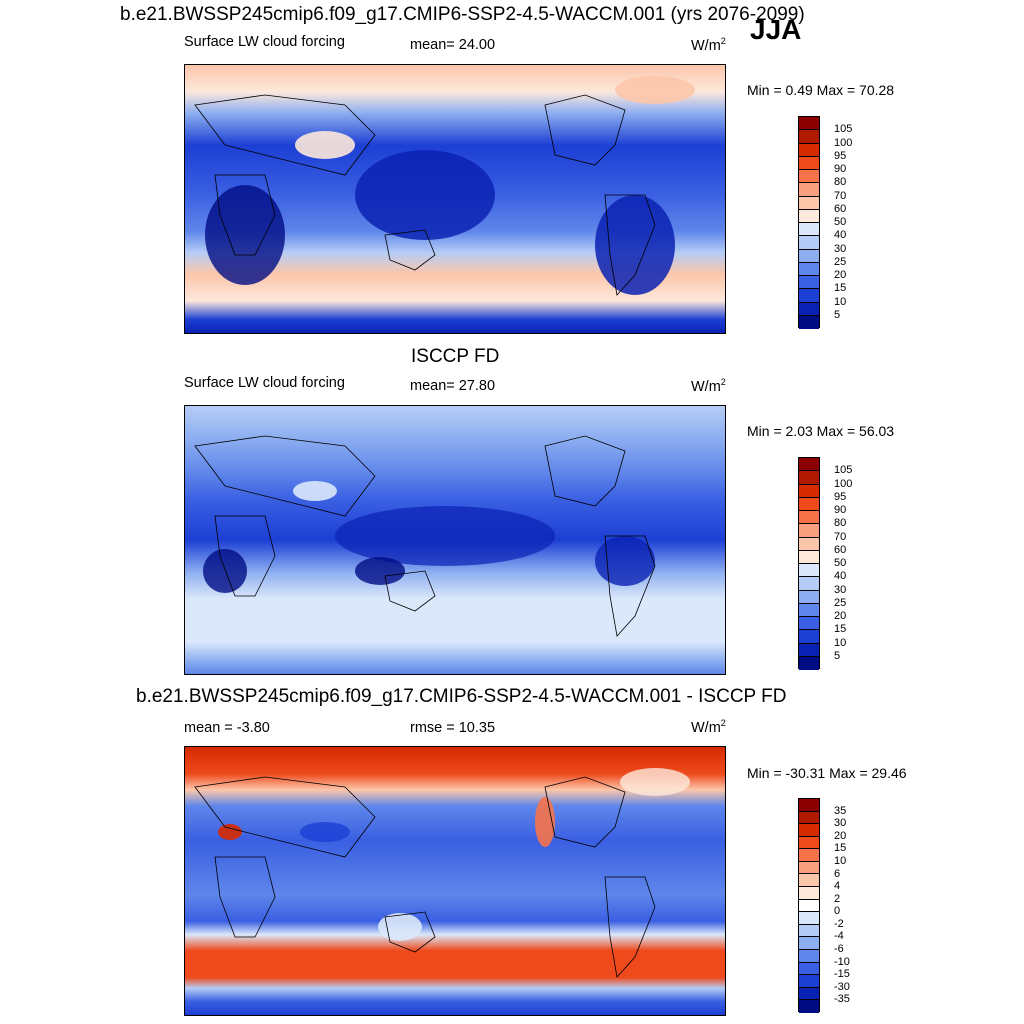 The image size is (1024, 1024). Describe the element at coordinates (840, 835) in the screenshot. I see `colorbar-3-tick-label: 20` at that location.